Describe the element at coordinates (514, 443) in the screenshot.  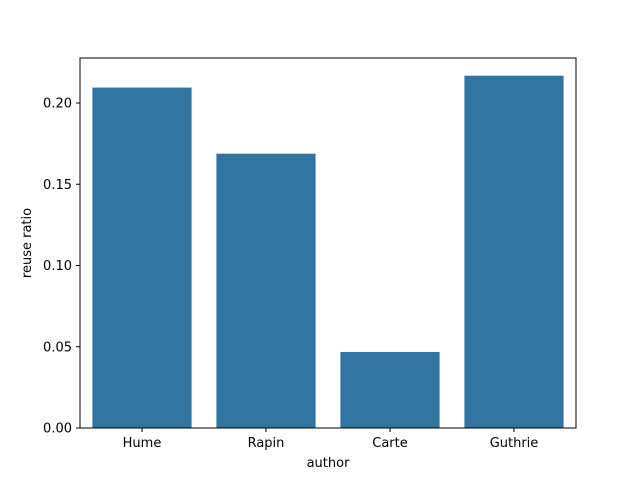
I see `x-tick-label: Guthrie` at that location.